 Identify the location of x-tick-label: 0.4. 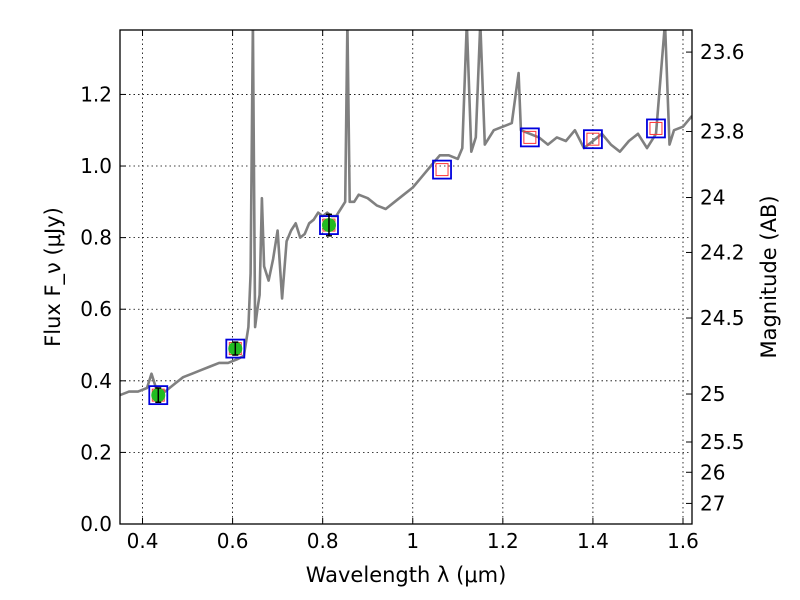
(143, 541).